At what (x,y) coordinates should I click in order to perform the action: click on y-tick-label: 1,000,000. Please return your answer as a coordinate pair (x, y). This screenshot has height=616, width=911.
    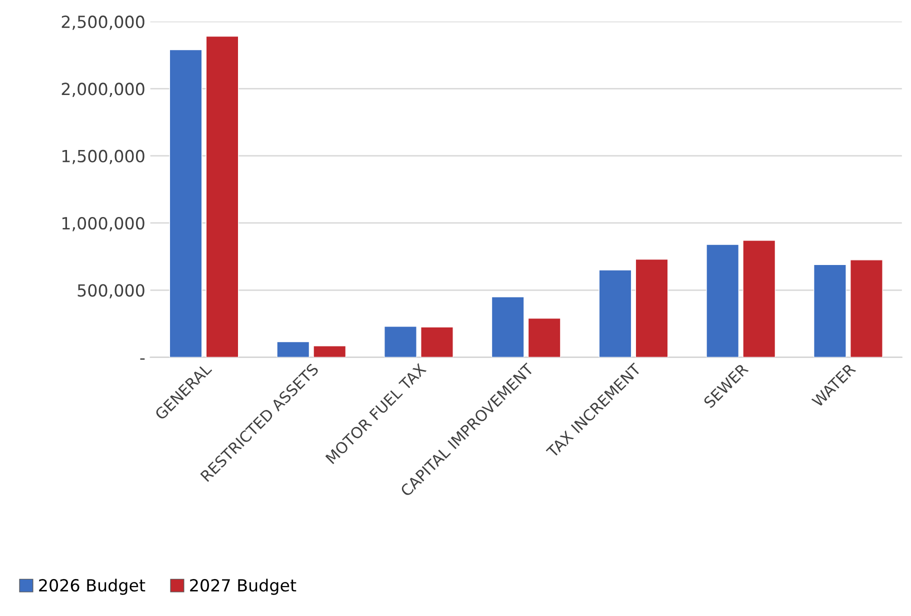
    Looking at the image, I should click on (103, 224).